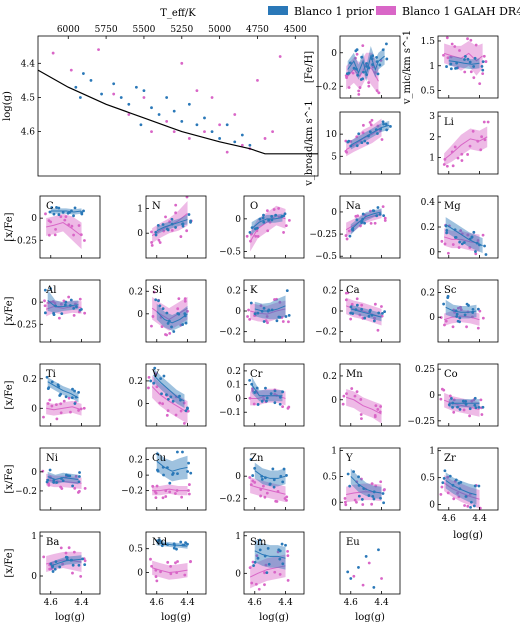 This screenshot has width=520, height=628. I want to click on galah-band, so click(170, 399).